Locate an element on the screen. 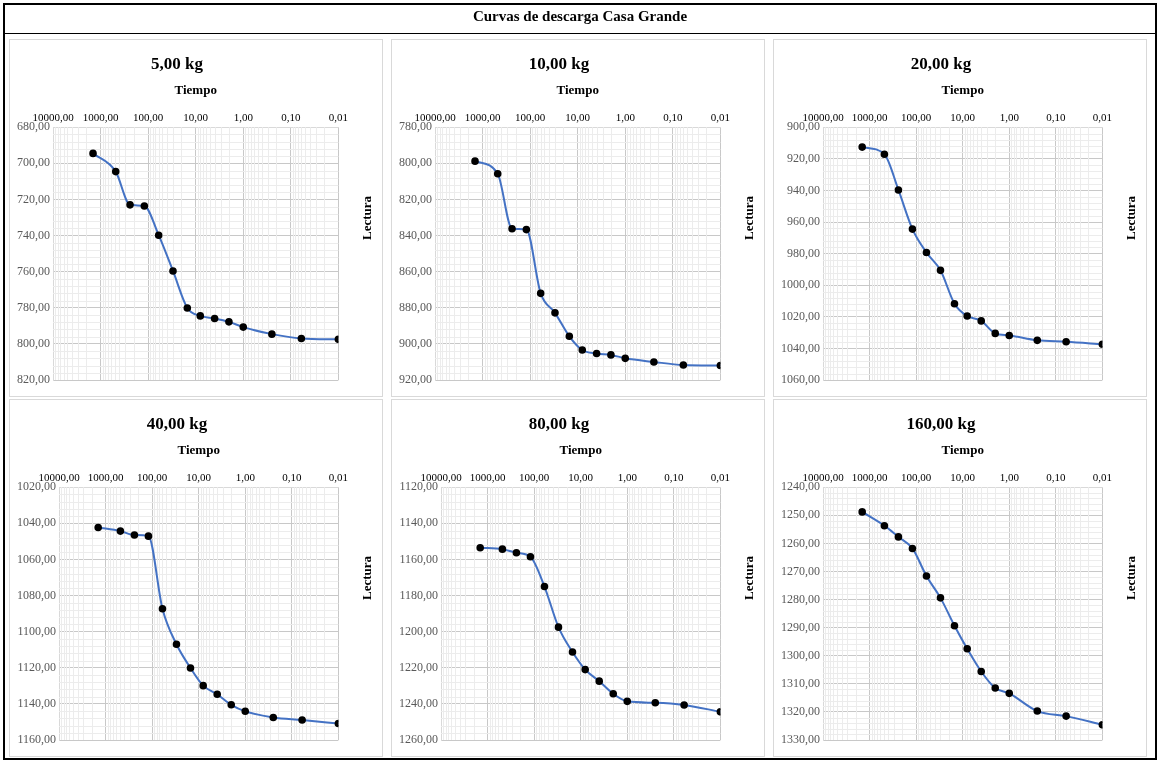 The image size is (1160, 763). y-tick-label: 840,00 is located at coordinates (415, 234).